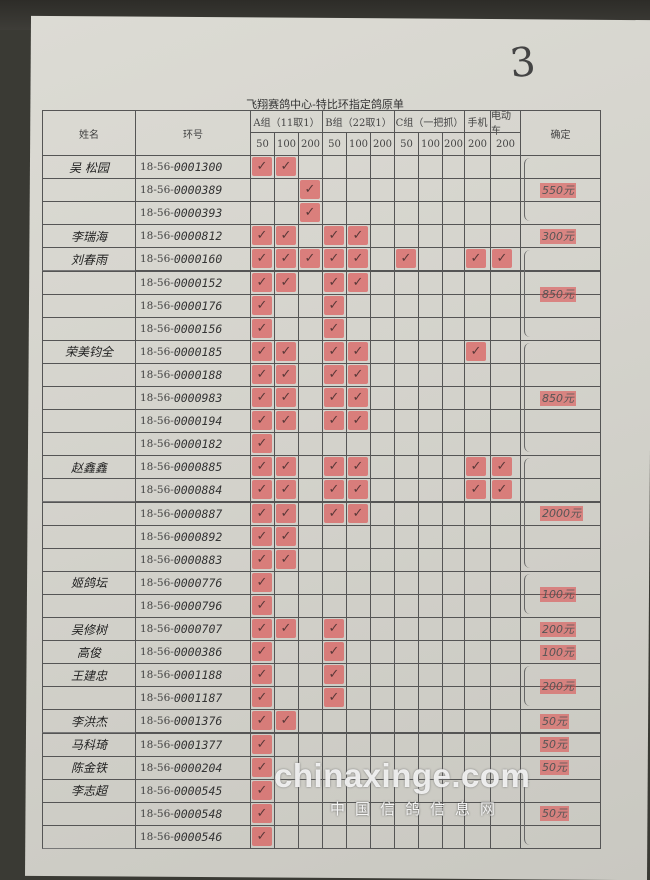 The width and height of the screenshot is (650, 880). Describe the element at coordinates (430, 144) in the screenshot. I see `header-sub: 100` at that location.